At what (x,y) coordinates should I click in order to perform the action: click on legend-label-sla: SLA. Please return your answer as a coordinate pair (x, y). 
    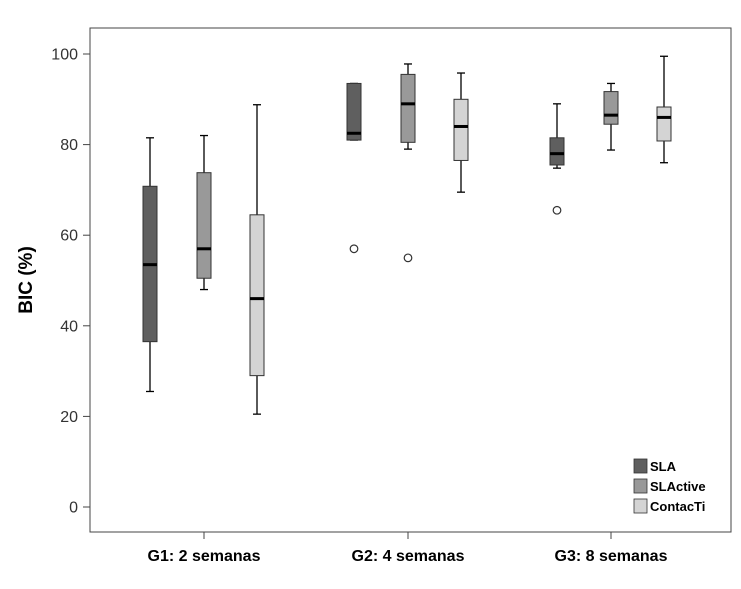
    Looking at the image, I should click on (663, 466).